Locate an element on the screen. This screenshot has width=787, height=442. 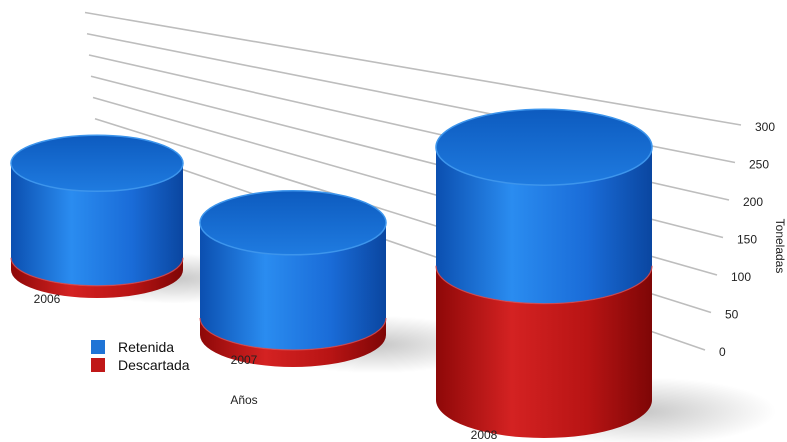
x-category-label: 2006 is located at coordinates (47, 299).